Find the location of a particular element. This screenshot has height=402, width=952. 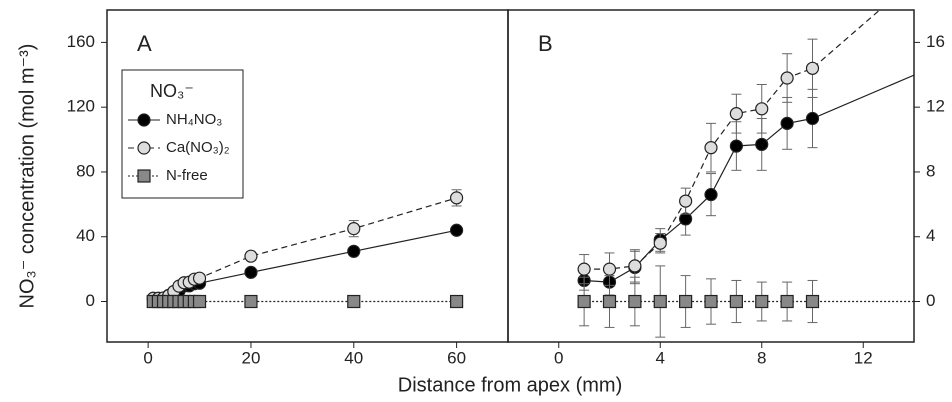

y-tick-label: 16 is located at coordinates (935, 41).